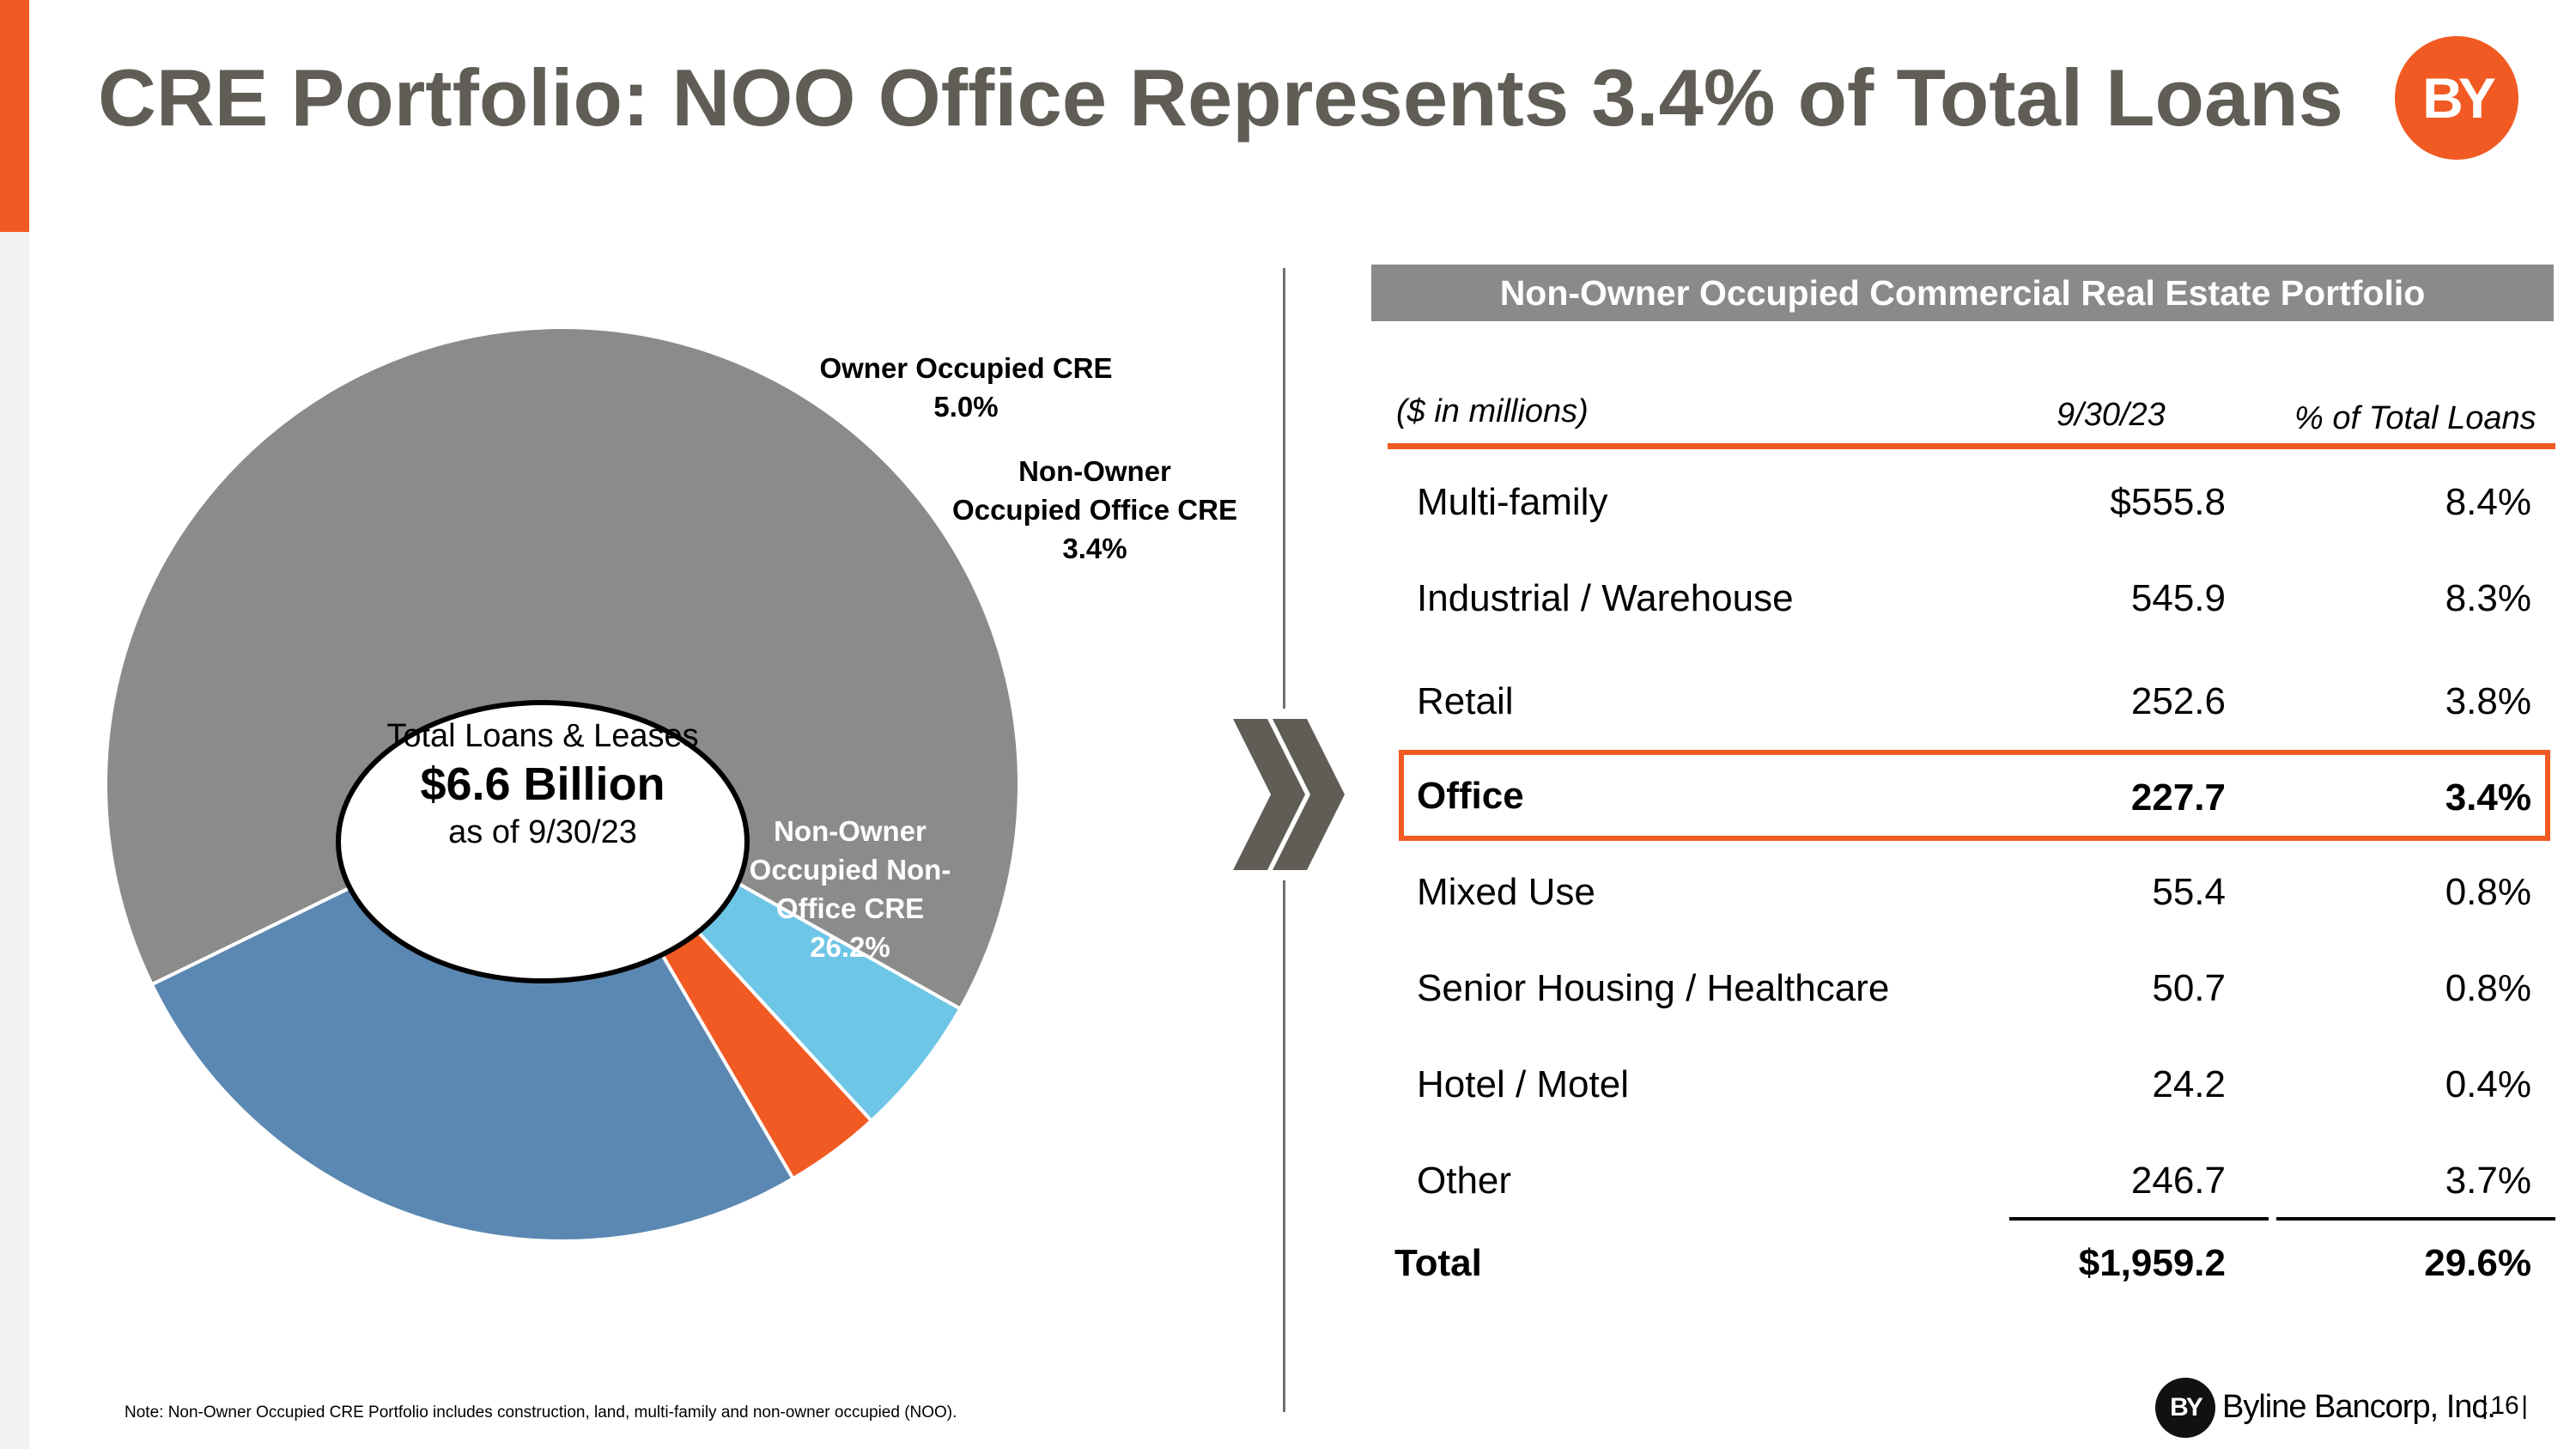 Image resolution: width=2576 pixels, height=1449 pixels. What do you see at coordinates (543, 736) in the screenshot?
I see `center-line-1: Total Loans & Leases` at bounding box center [543, 736].